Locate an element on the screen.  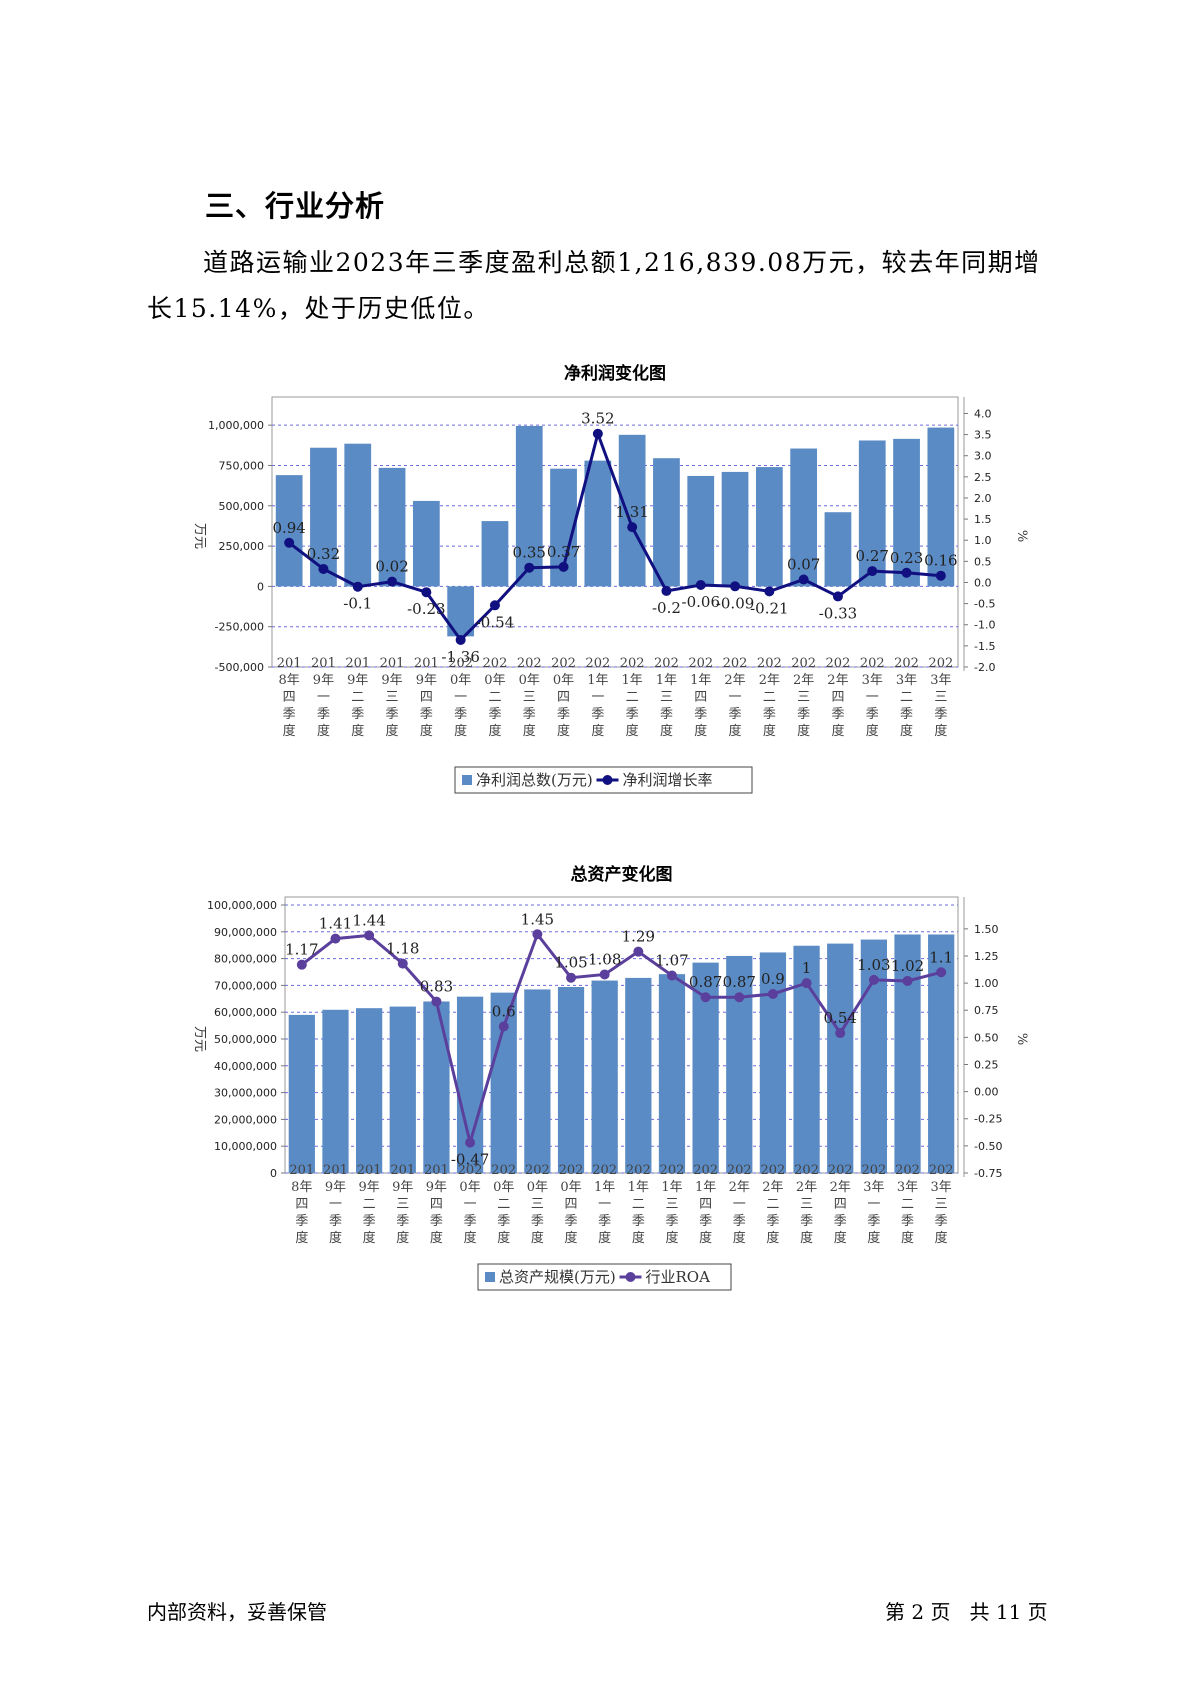
y2-tick-label: -0.5 is located at coordinates (984, 604).